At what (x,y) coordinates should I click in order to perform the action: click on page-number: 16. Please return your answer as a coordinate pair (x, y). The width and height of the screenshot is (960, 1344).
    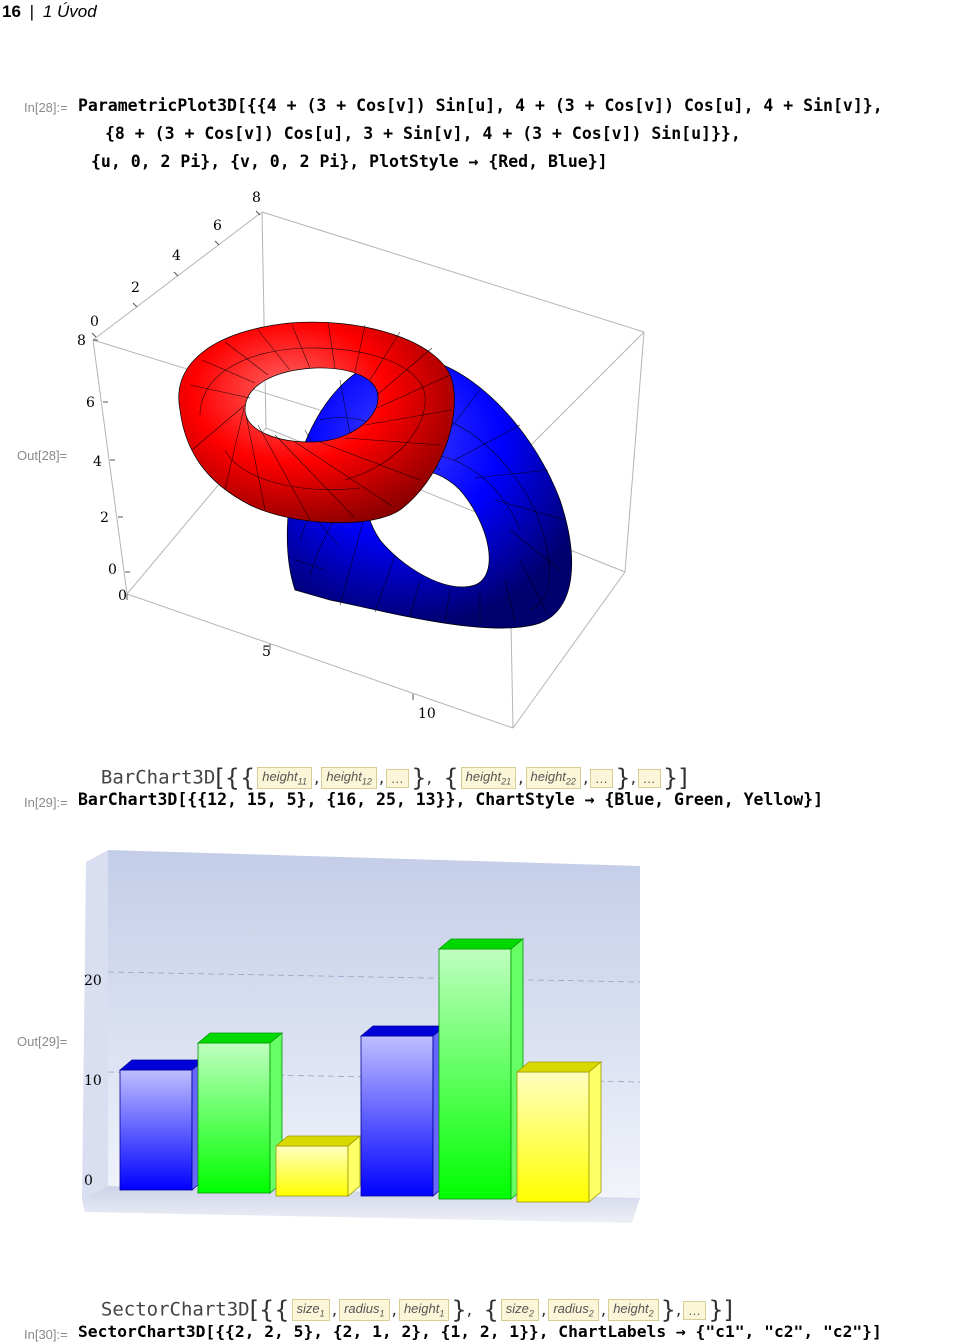
    Looking at the image, I should click on (11, 11).